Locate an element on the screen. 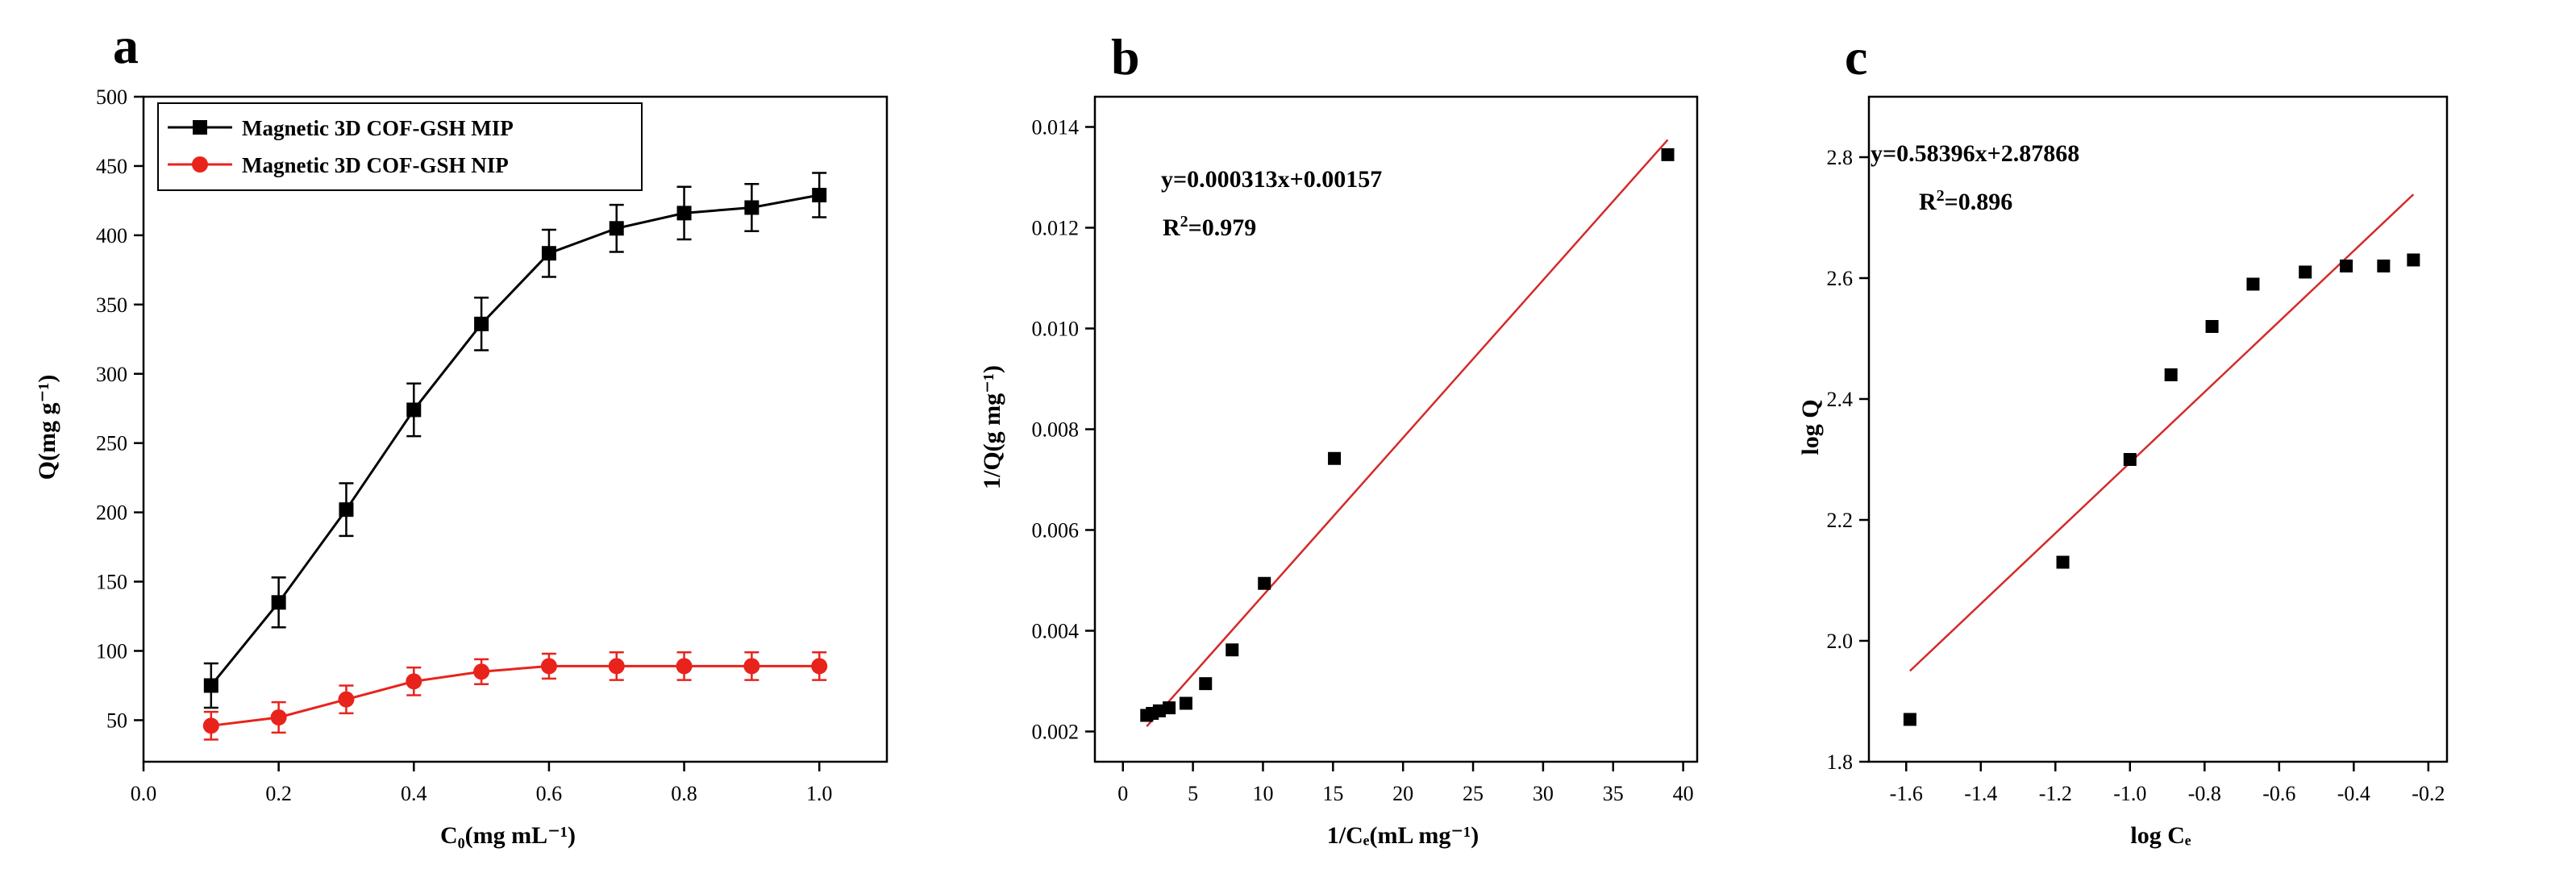 The image size is (2576, 877). panel-letter-a: a is located at coordinates (126, 45).